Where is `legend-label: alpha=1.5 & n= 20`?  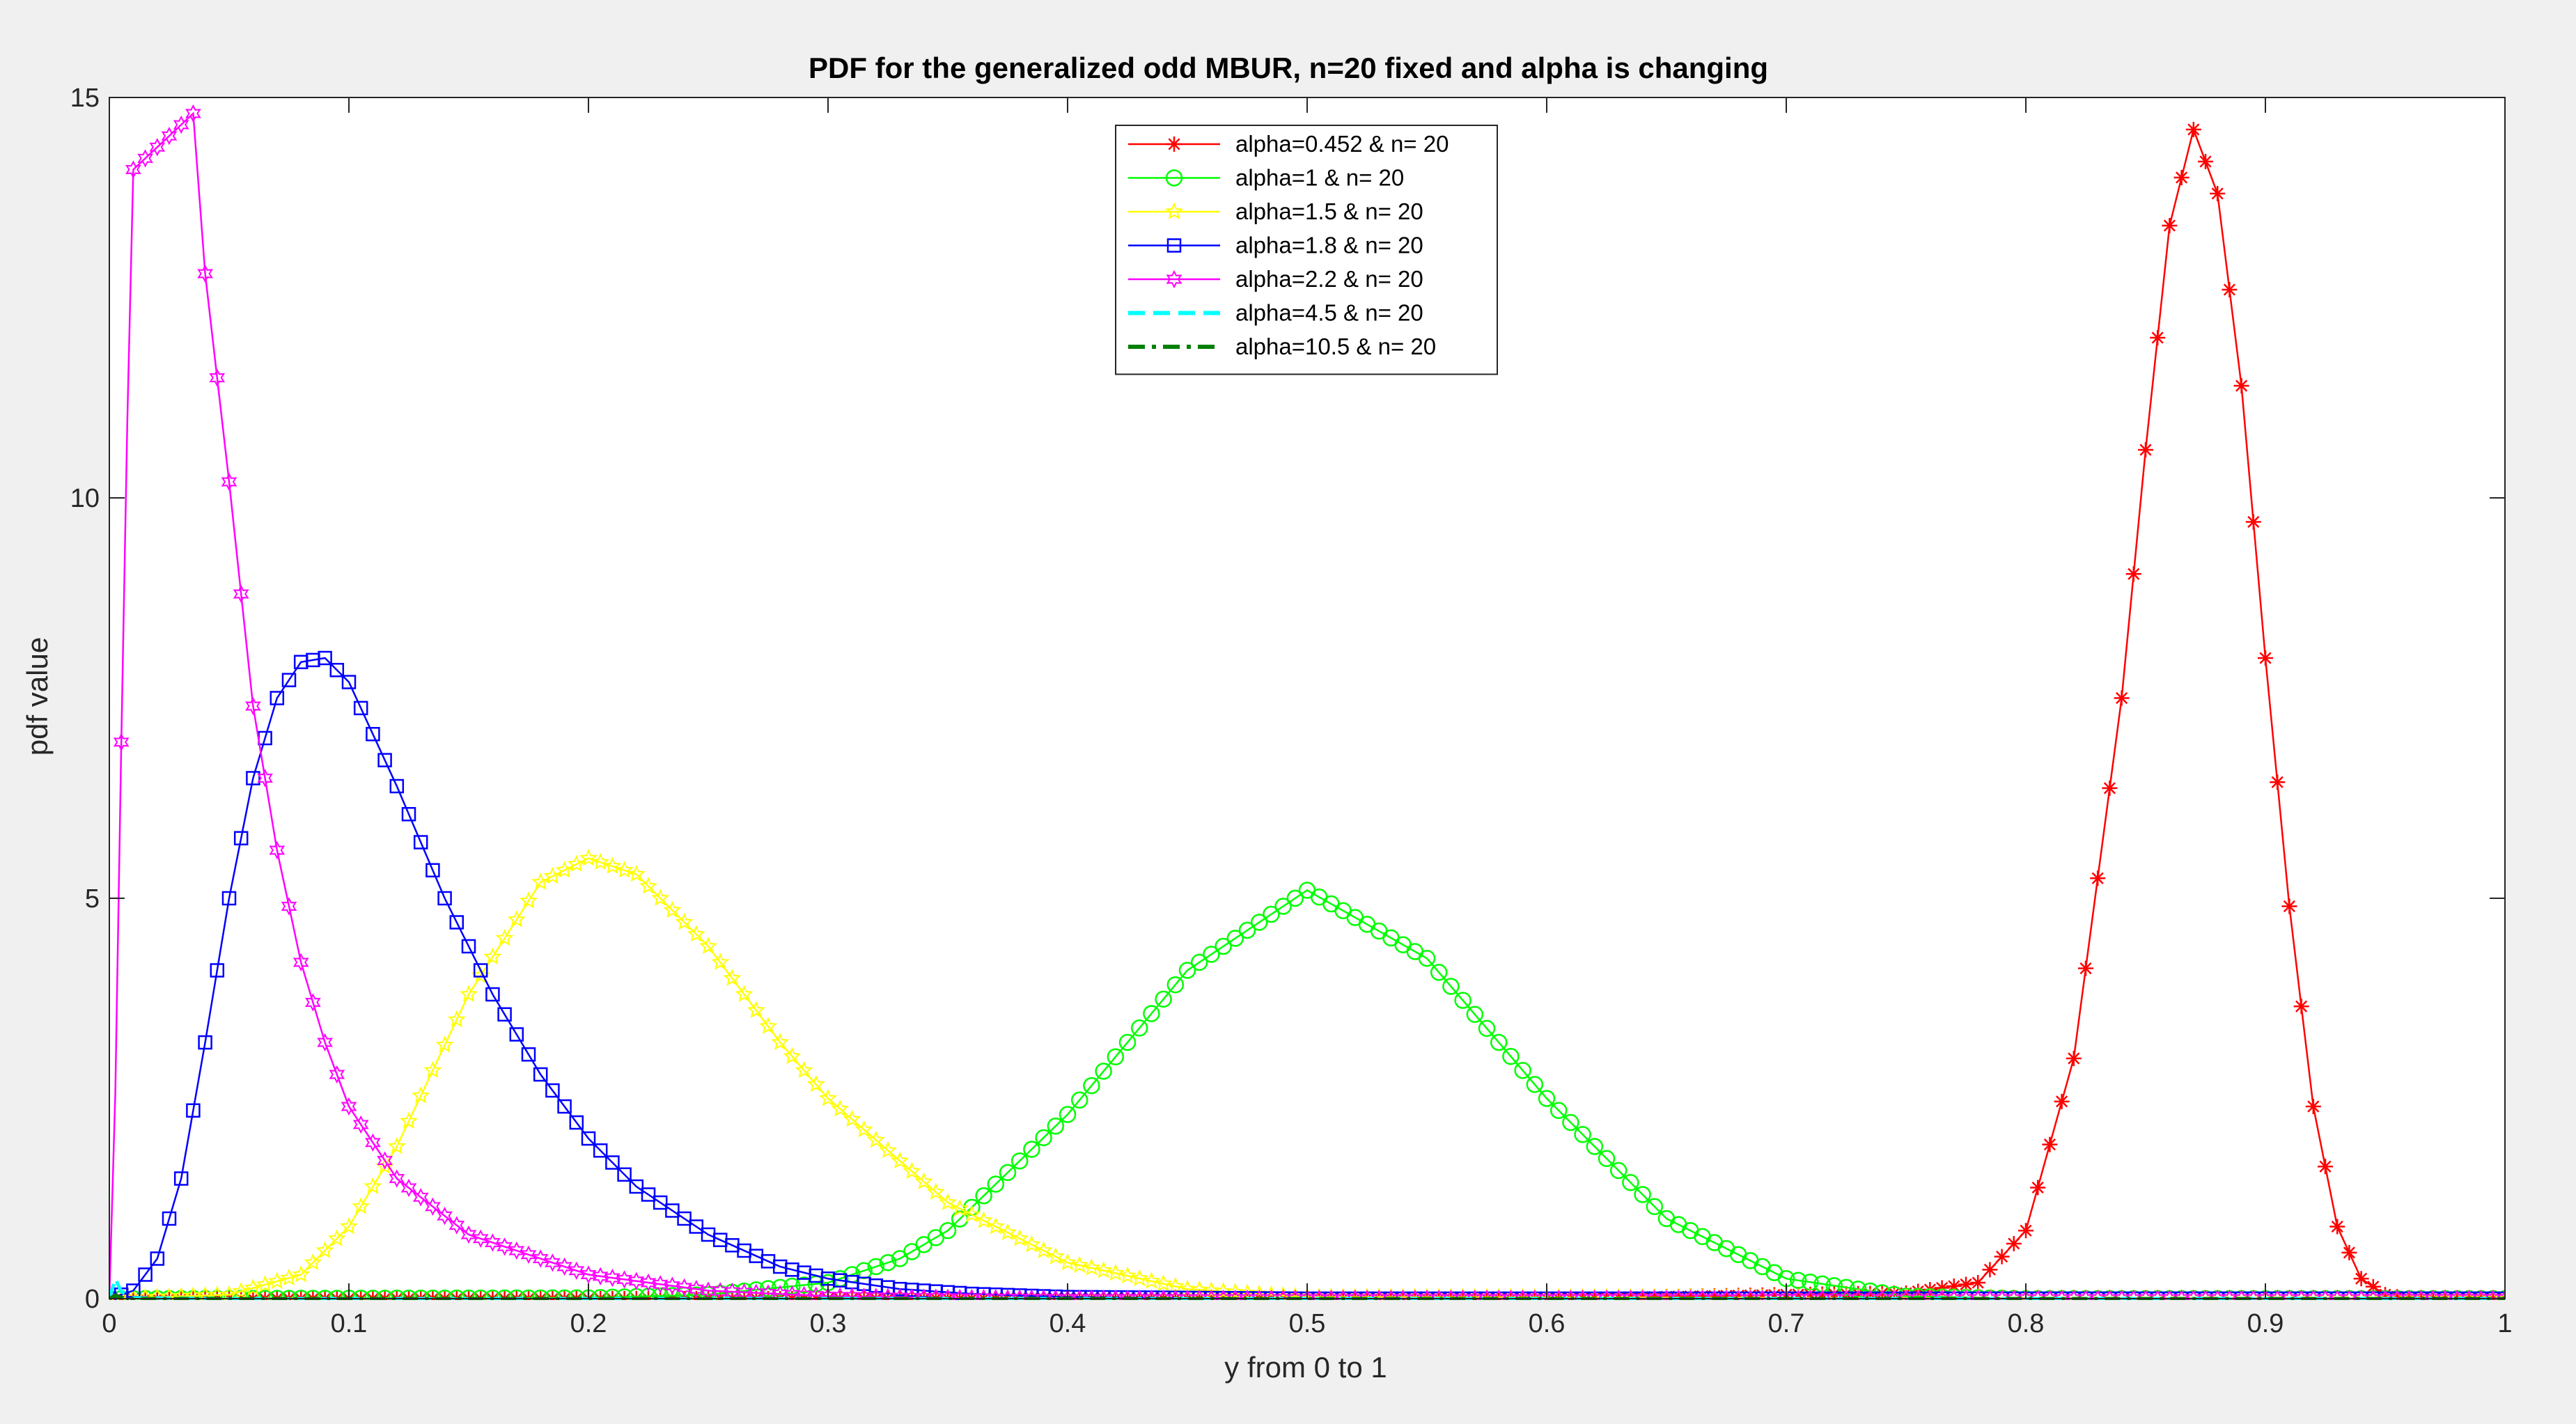
legend-label: alpha=1.5 & n= 20 is located at coordinates (1329, 211).